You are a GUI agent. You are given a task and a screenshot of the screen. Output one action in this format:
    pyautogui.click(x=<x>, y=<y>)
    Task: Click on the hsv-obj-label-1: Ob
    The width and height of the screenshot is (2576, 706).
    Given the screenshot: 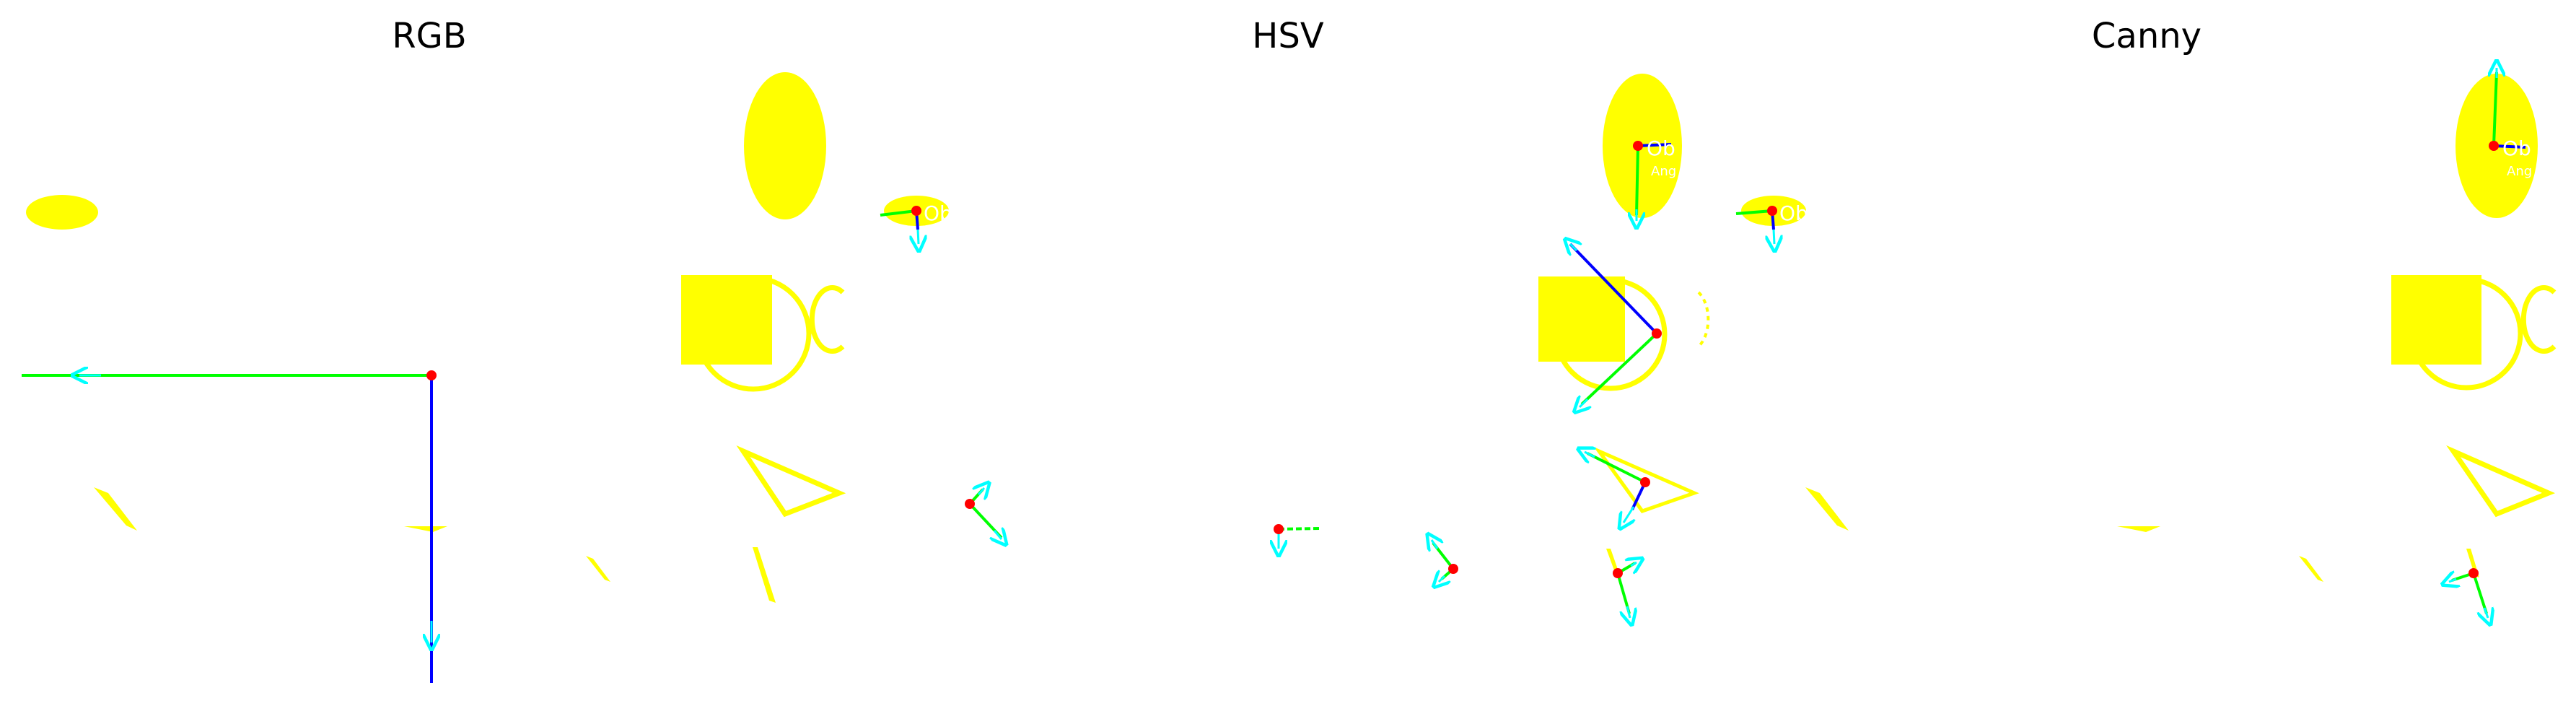 What is the action you would take?
    pyautogui.click(x=1661, y=148)
    